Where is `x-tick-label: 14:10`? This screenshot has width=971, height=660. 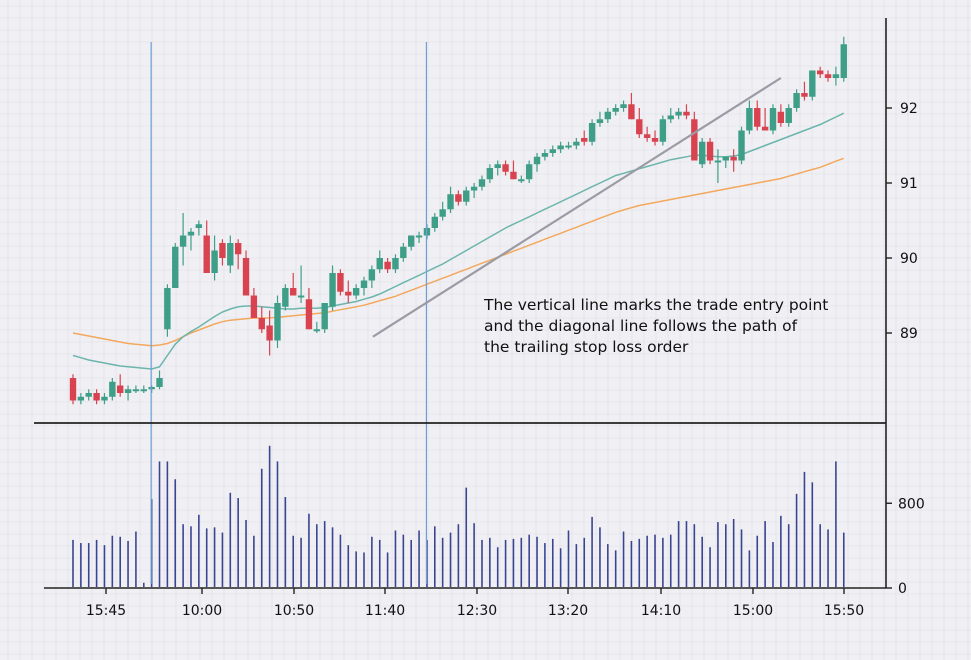 x-tick-label: 14:10 is located at coordinates (661, 611).